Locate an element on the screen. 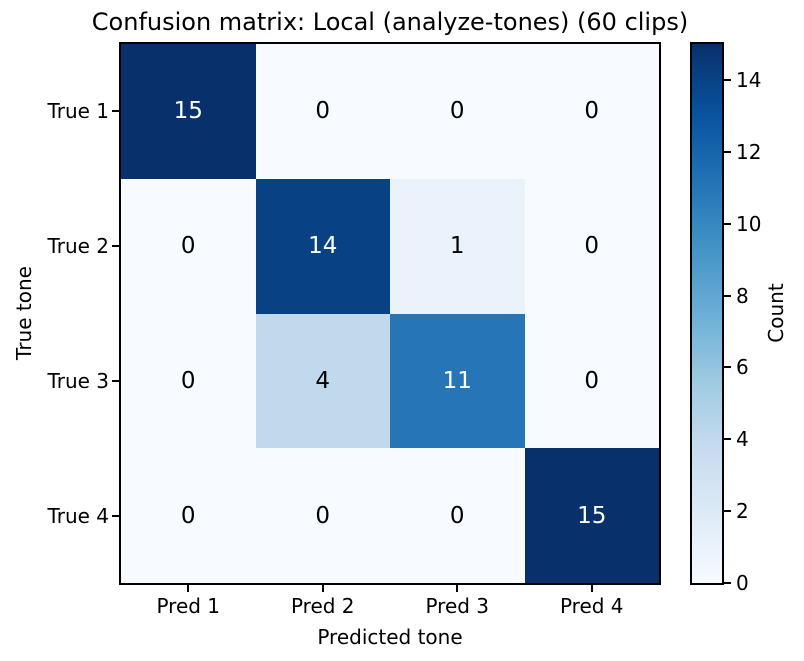 This screenshot has width=804, height=661. x-tick-label: Pred 1 is located at coordinates (188, 606).